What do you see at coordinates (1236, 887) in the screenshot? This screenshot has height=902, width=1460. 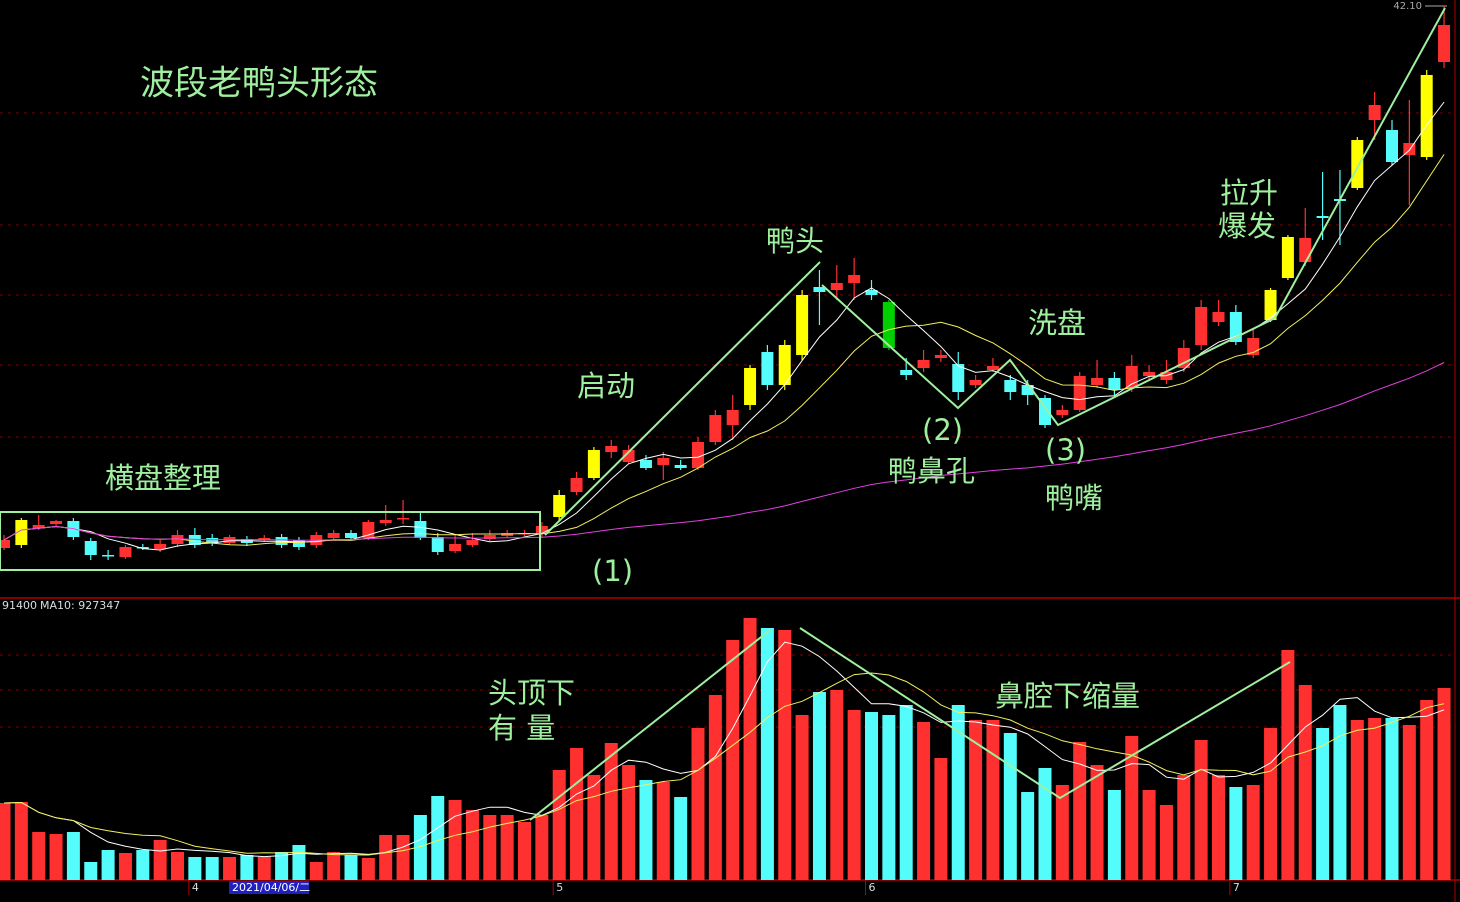 I see `x-tick-label: 7` at bounding box center [1236, 887].